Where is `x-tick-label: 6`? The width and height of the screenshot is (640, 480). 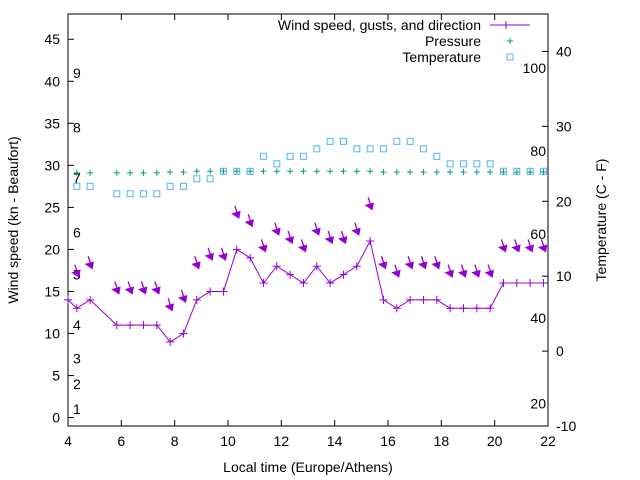 x-tick-label: 6 is located at coordinates (121, 441).